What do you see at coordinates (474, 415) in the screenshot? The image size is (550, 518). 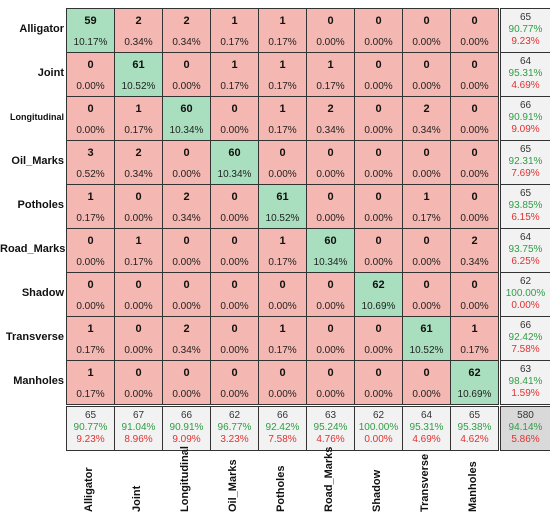 I see `summary-count: 65` at bounding box center [474, 415].